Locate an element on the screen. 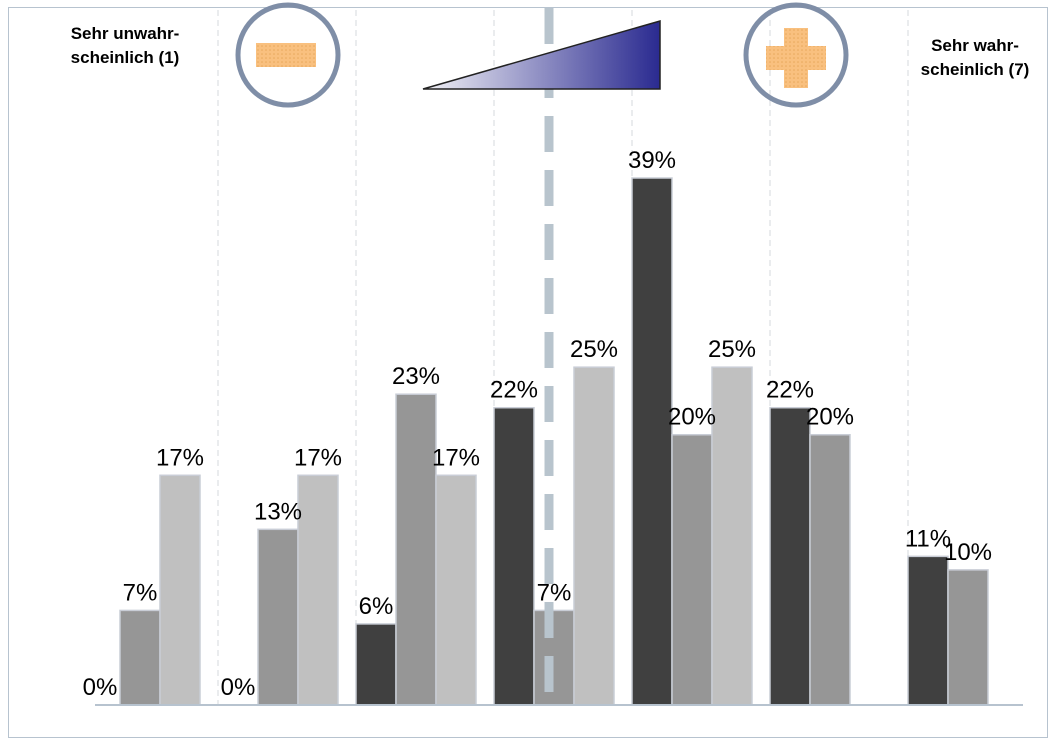  plus-icon is located at coordinates (796, 55).